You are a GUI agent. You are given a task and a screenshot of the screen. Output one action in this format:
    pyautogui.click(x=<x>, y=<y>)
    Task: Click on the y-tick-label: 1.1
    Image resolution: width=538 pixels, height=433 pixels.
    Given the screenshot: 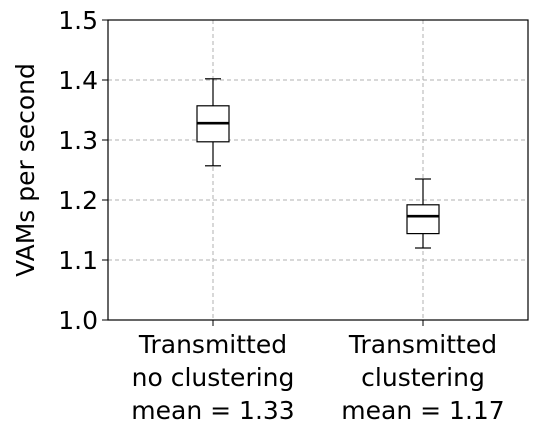 What is the action you would take?
    pyautogui.click(x=78, y=260)
    